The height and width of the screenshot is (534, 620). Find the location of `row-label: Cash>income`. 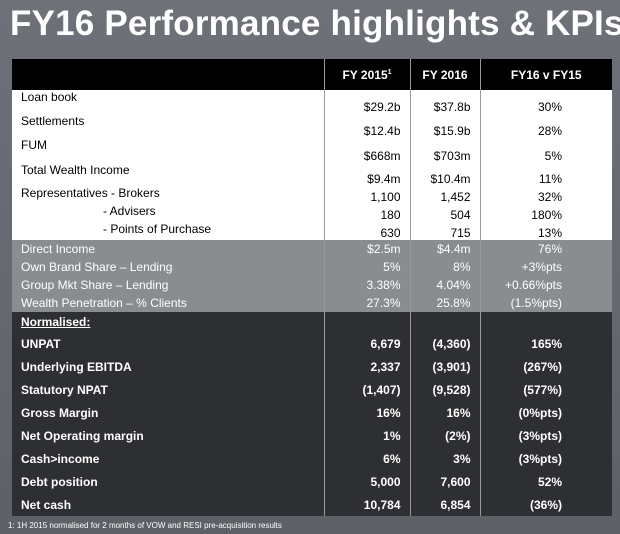

row-label: Cash>income is located at coordinates (168, 458).